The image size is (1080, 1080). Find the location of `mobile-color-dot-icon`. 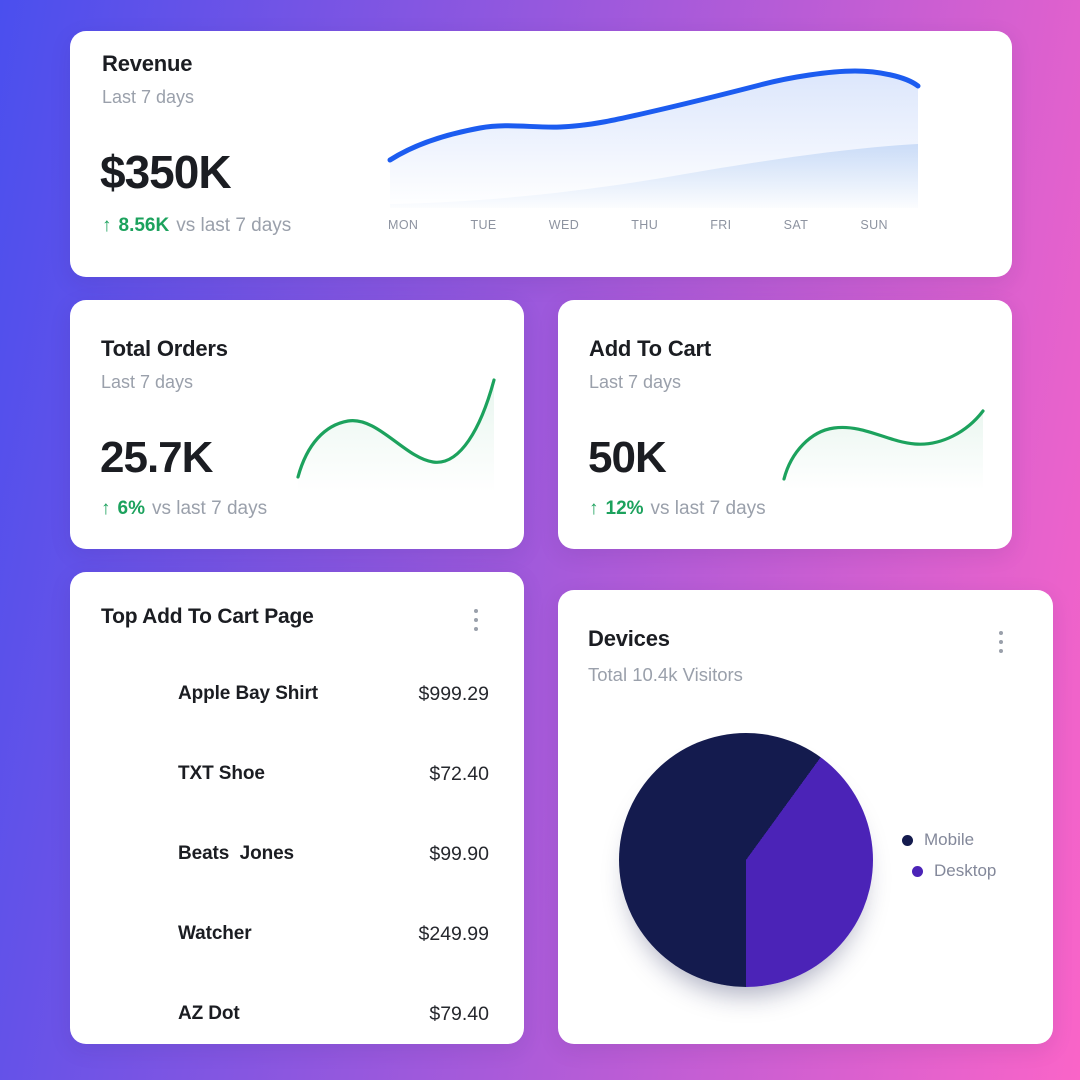

mobile-color-dot-icon is located at coordinates (907, 840).